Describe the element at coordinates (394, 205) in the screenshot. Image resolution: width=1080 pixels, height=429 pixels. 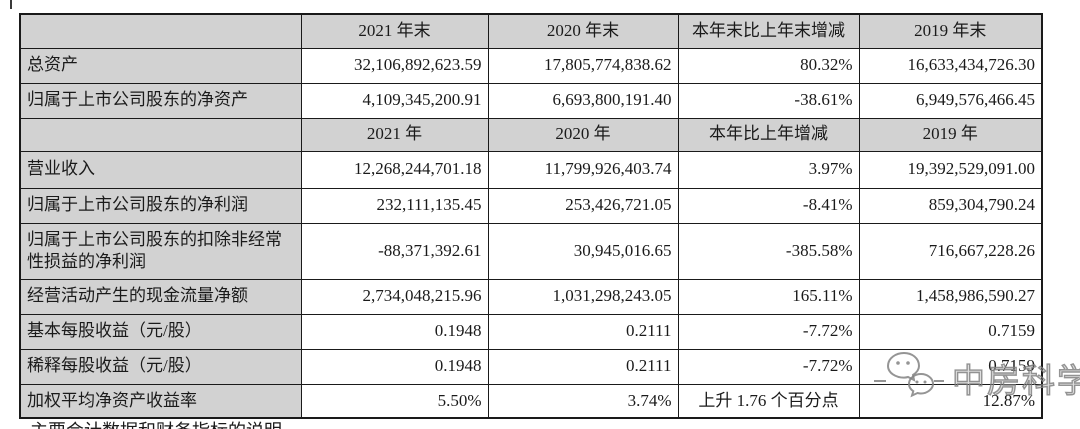
I see `cell-2021: 232,111,135.45` at that location.